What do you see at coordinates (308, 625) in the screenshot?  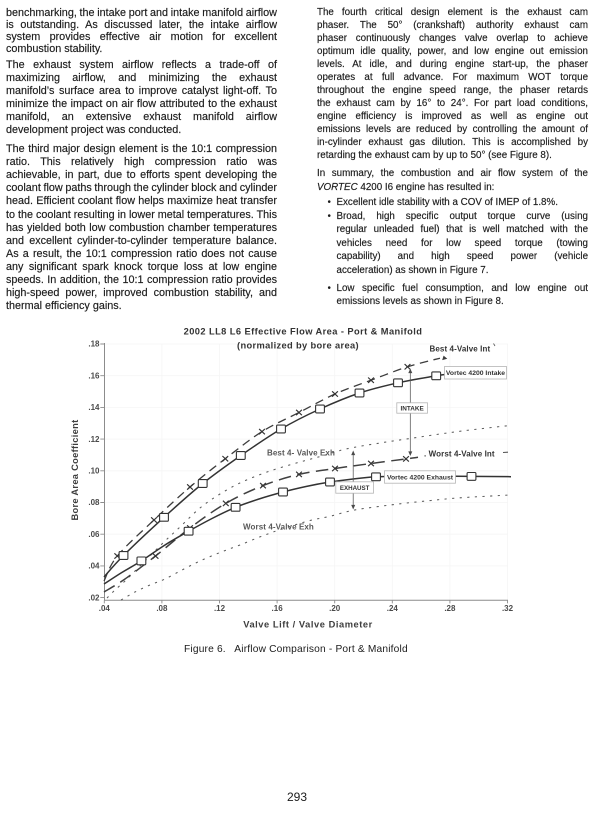 I see `svg-text: Valve Lift / Valve Diameter` at bounding box center [308, 625].